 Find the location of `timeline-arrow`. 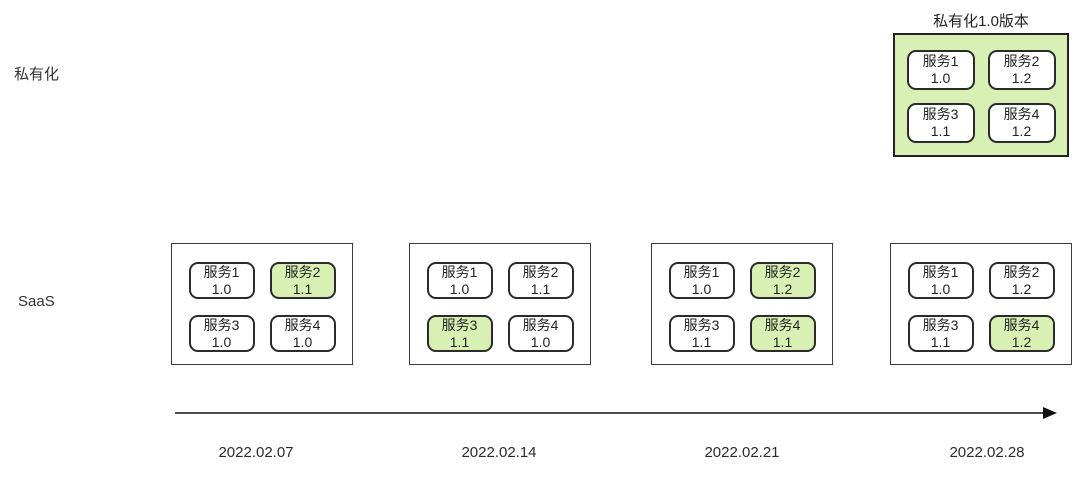

timeline-arrow is located at coordinates (616, 413).